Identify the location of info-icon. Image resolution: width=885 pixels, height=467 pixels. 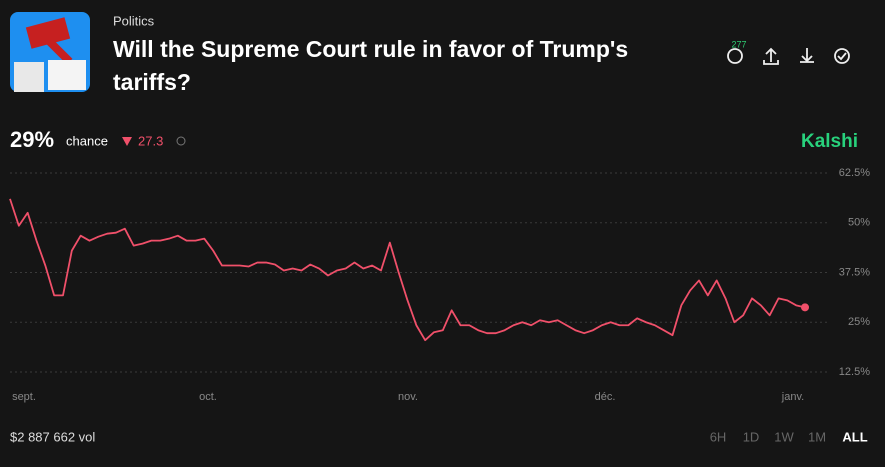
(181, 141).